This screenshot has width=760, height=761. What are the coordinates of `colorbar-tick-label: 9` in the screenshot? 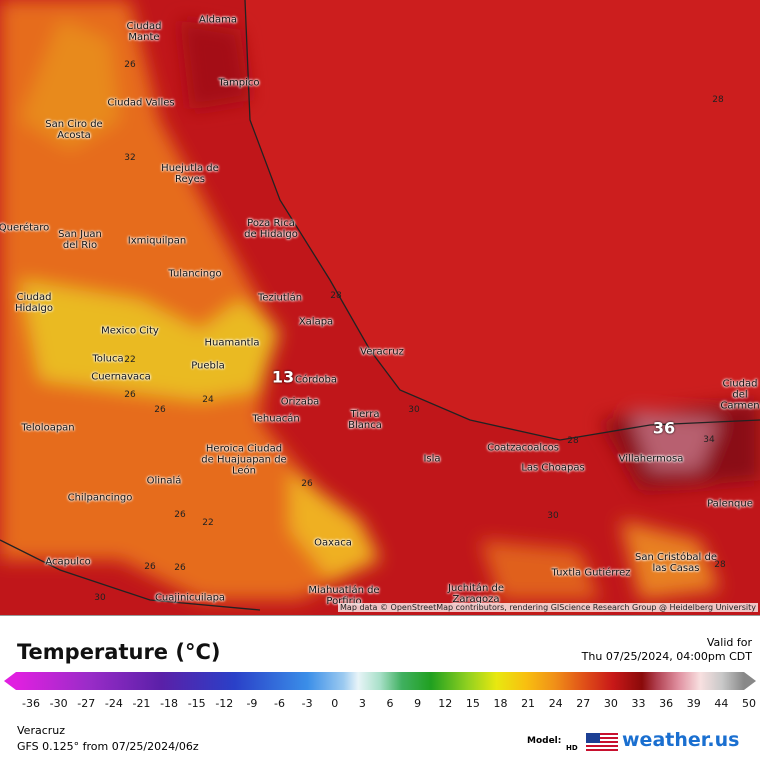 It's located at (418, 703).